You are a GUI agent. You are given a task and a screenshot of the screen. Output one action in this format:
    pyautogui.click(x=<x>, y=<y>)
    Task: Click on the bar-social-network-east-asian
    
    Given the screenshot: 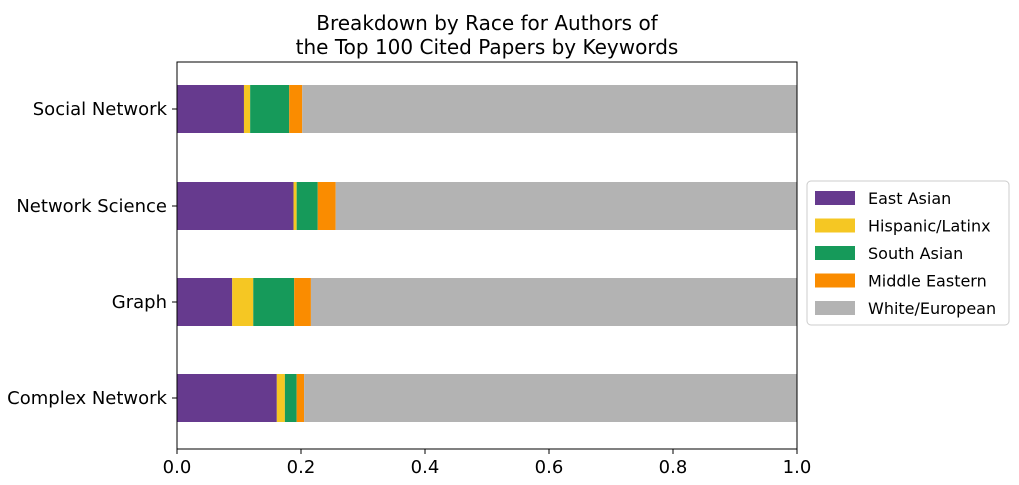 What is the action you would take?
    pyautogui.click(x=210, y=109)
    